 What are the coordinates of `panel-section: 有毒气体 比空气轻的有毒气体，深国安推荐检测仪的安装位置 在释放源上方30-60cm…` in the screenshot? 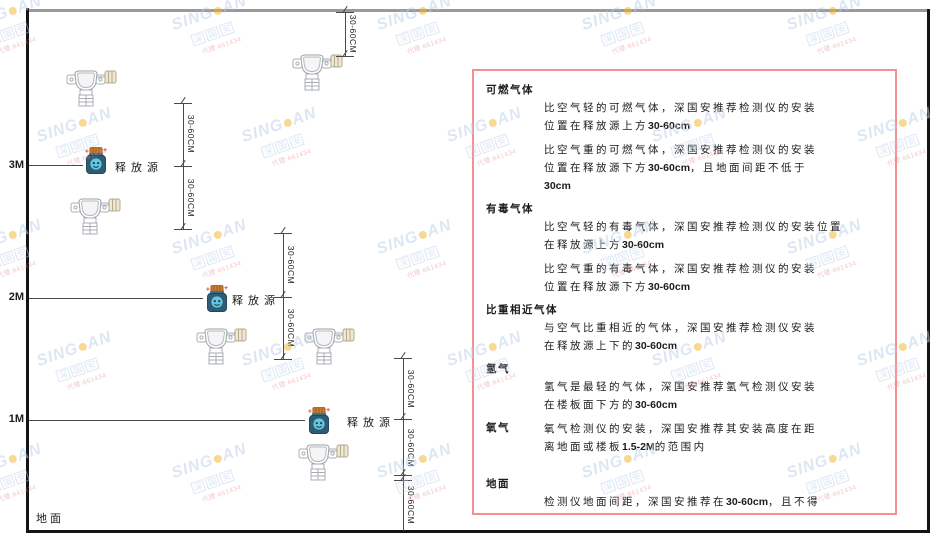 It's located at (684, 248).